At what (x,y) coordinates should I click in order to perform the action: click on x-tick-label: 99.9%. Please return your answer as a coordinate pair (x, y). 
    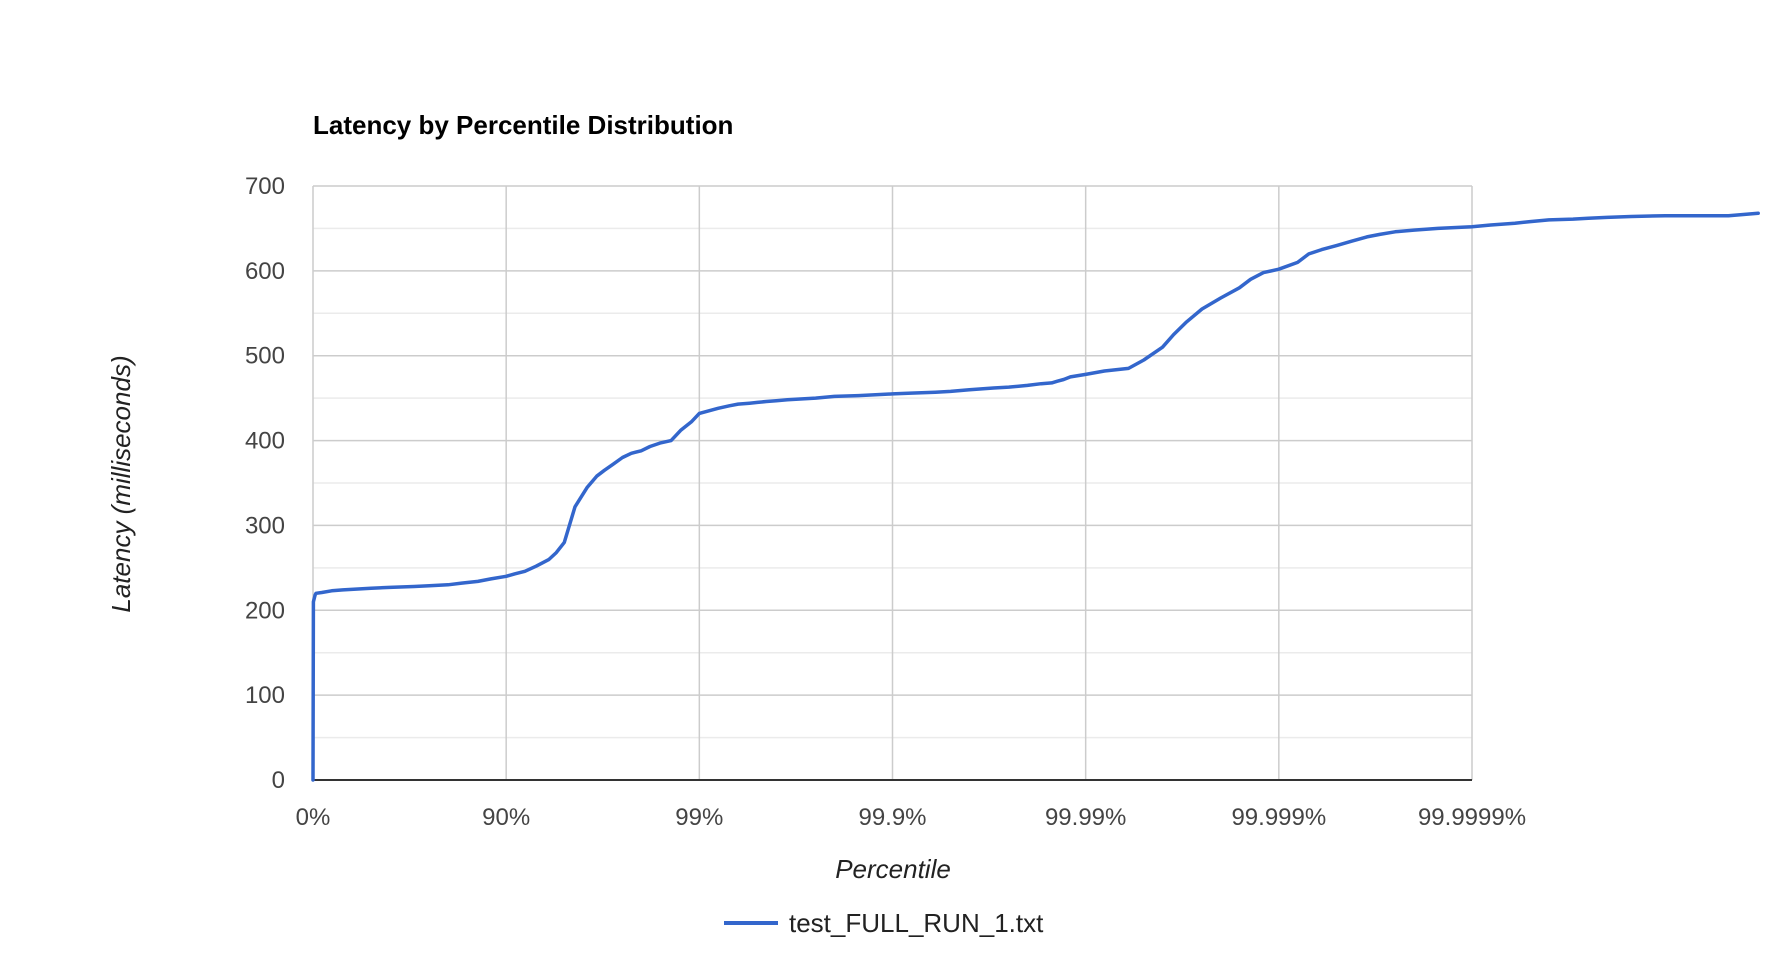
    Looking at the image, I should click on (892, 817).